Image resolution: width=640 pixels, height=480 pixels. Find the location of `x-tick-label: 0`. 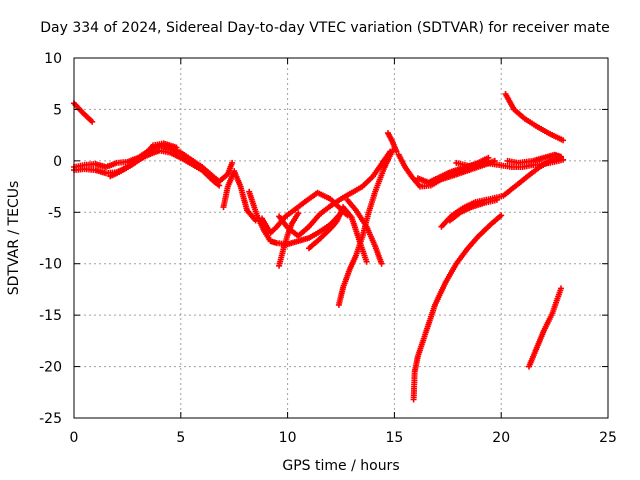

x-tick-label: 0 is located at coordinates (74, 438).